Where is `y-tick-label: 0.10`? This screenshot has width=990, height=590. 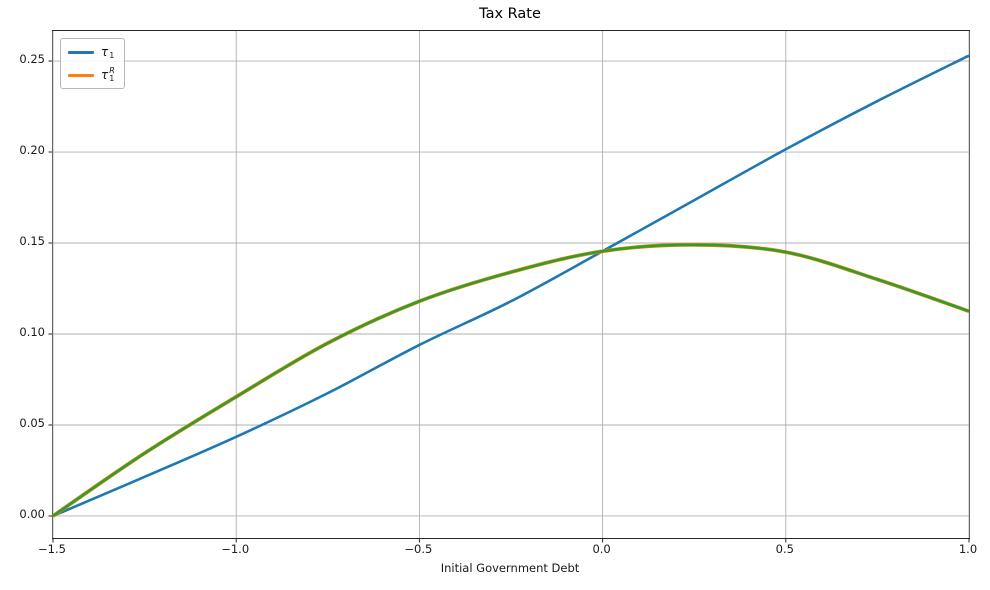 y-tick-label: 0.10 is located at coordinates (32, 331).